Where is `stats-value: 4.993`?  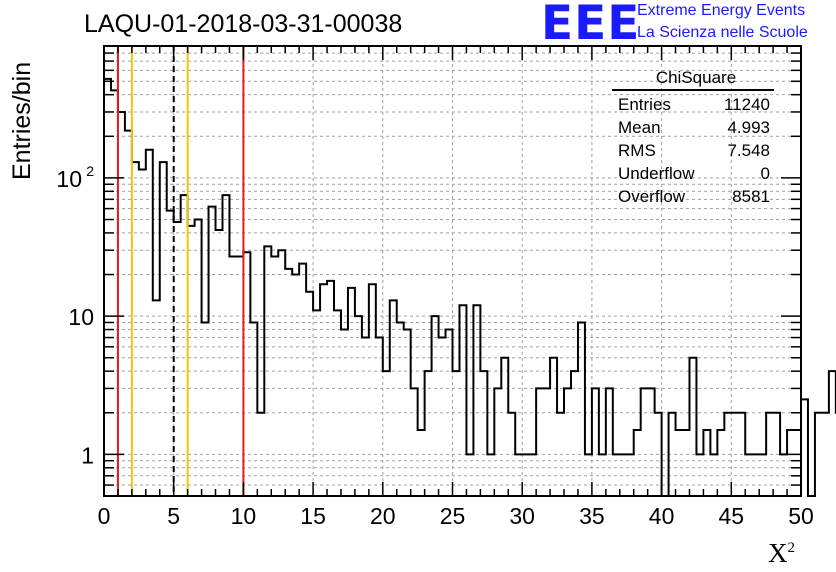 stats-value: 4.993 is located at coordinates (748, 127).